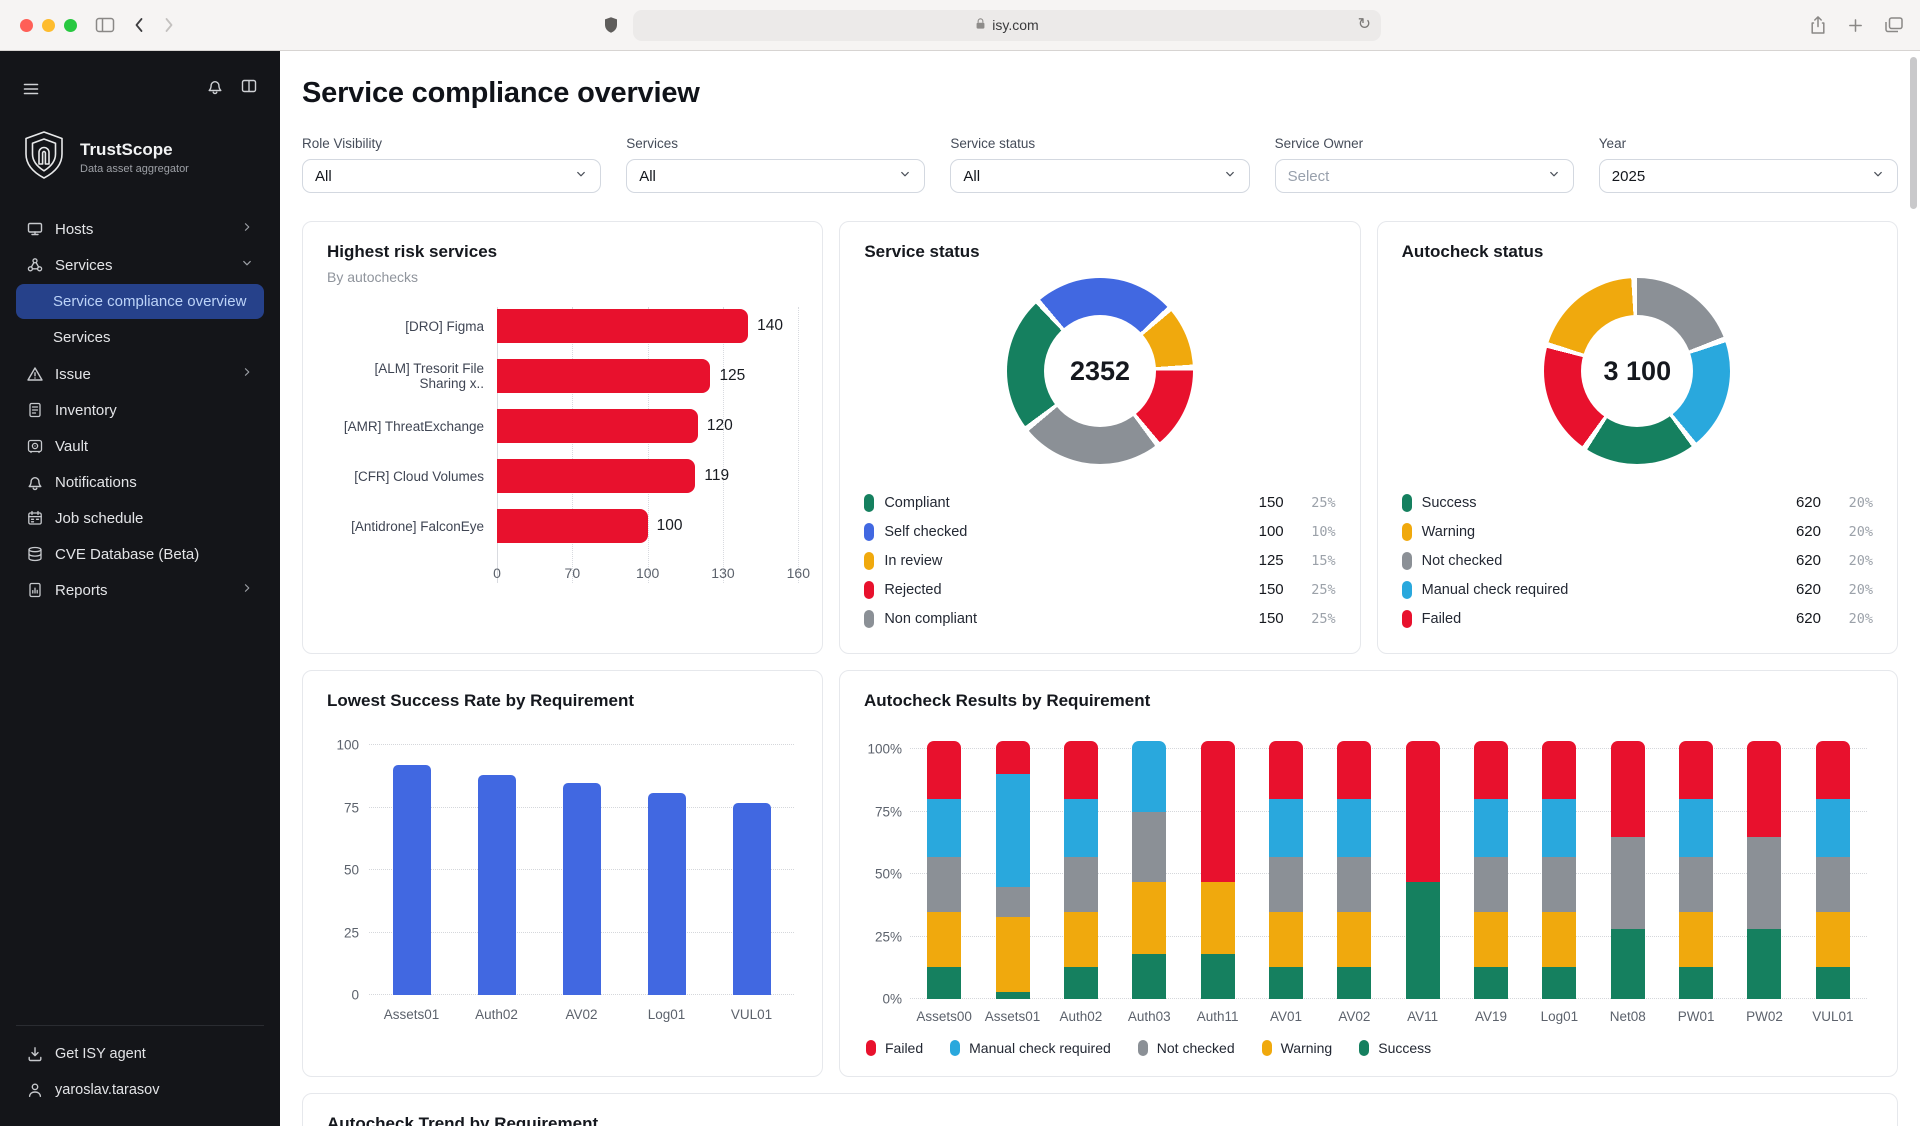  Describe the element at coordinates (26, 25) in the screenshot. I see `close-window-button` at that location.